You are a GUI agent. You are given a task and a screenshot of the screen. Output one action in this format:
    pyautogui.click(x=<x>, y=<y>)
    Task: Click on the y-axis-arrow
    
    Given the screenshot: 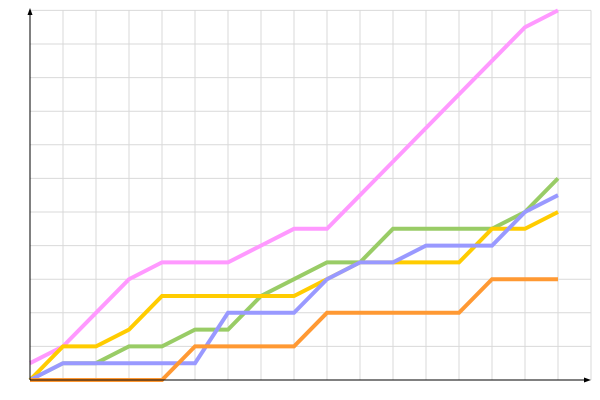 What is the action you would take?
    pyautogui.click(x=30, y=11)
    